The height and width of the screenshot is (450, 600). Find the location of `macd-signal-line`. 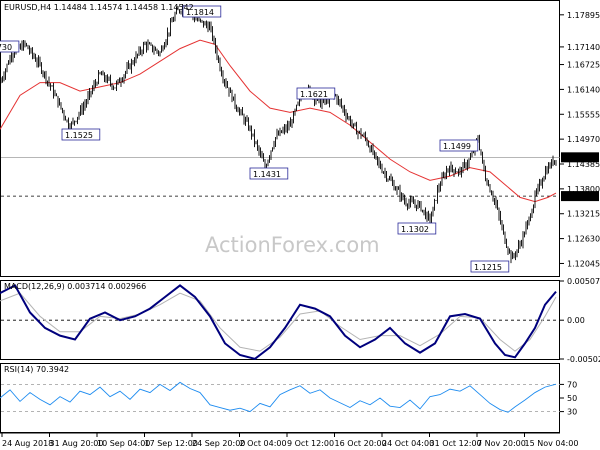

macd-signal-line is located at coordinates (278, 322).